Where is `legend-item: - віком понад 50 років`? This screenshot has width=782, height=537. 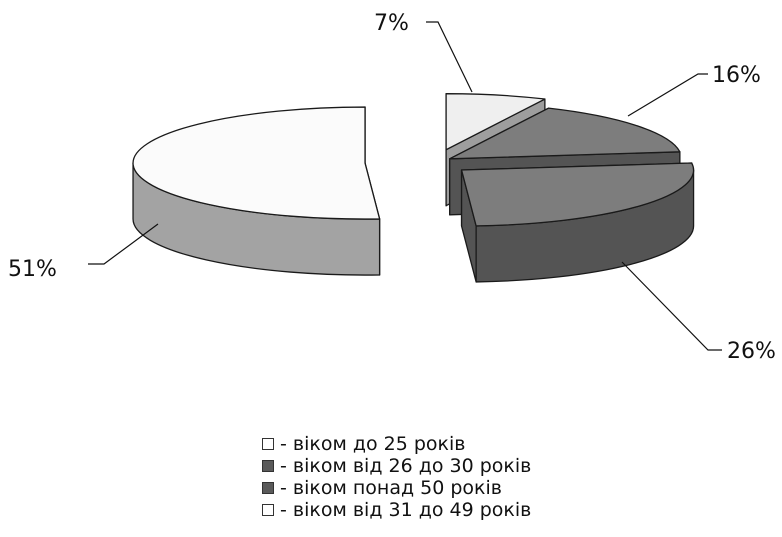
legend-item: - віком понад 50 років is located at coordinates (396, 488).